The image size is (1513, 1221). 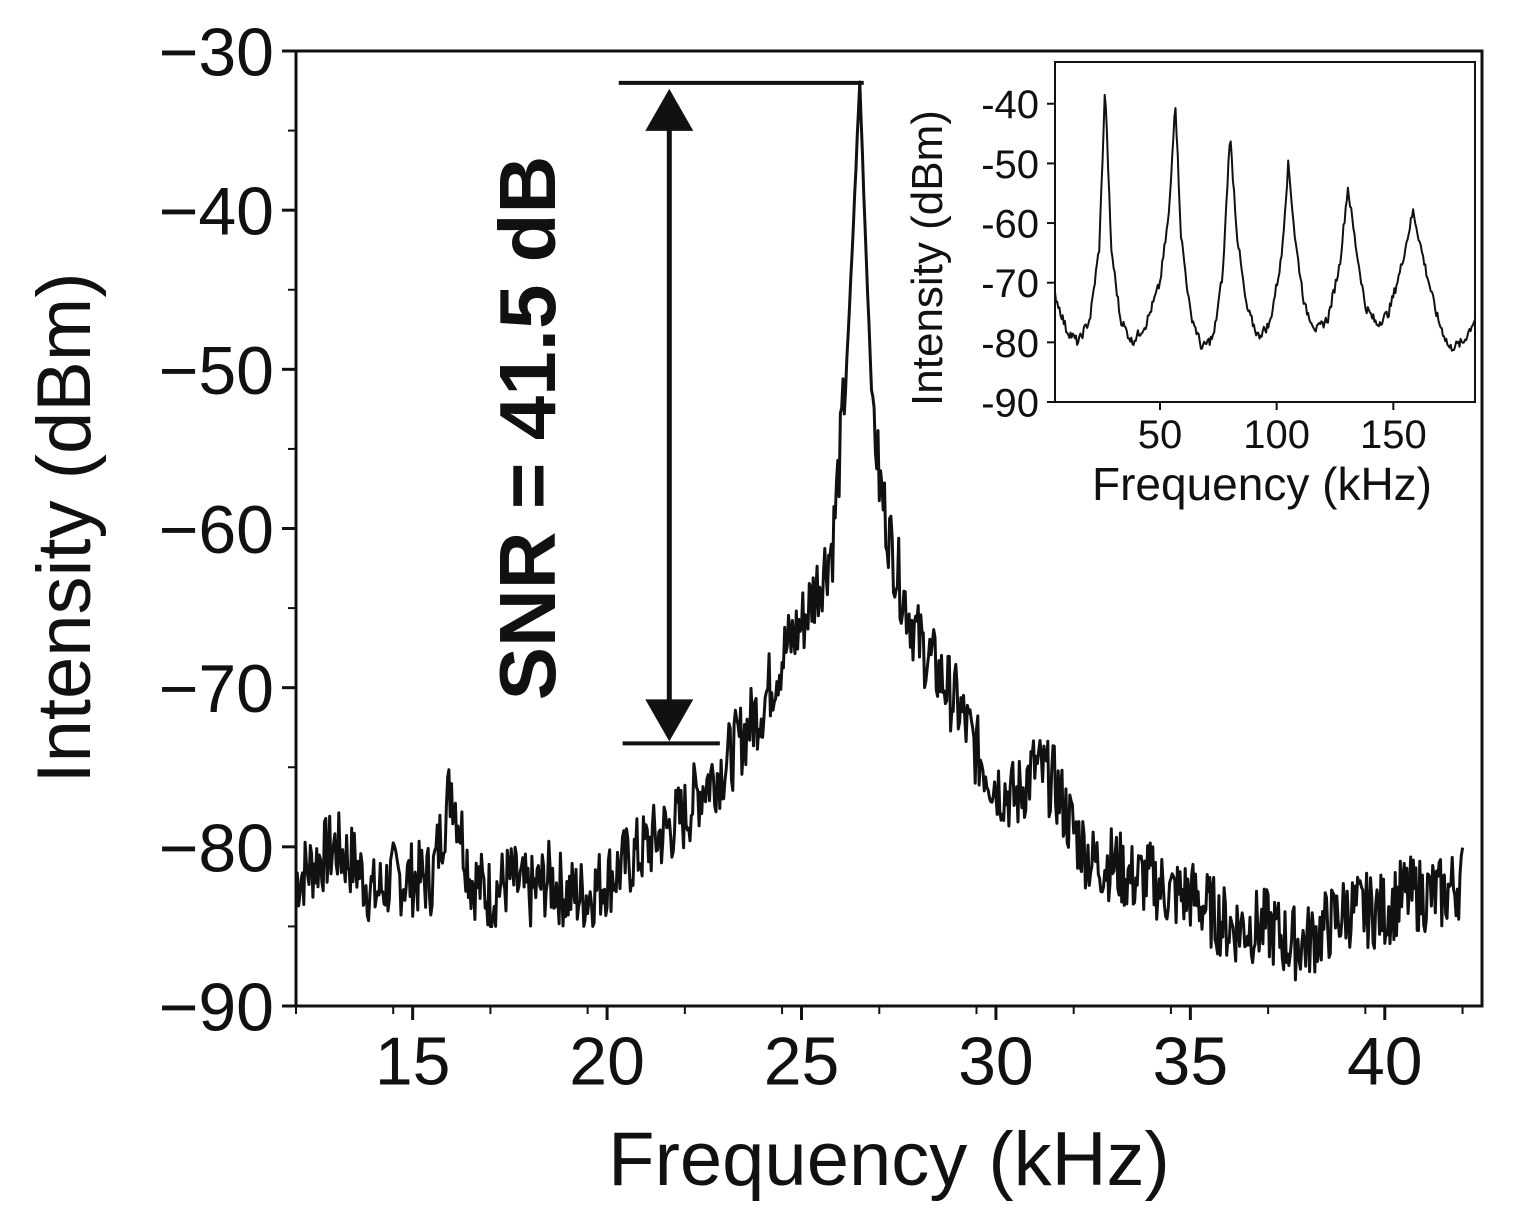 I want to click on main-x-tick-label: 15, so click(x=413, y=1062).